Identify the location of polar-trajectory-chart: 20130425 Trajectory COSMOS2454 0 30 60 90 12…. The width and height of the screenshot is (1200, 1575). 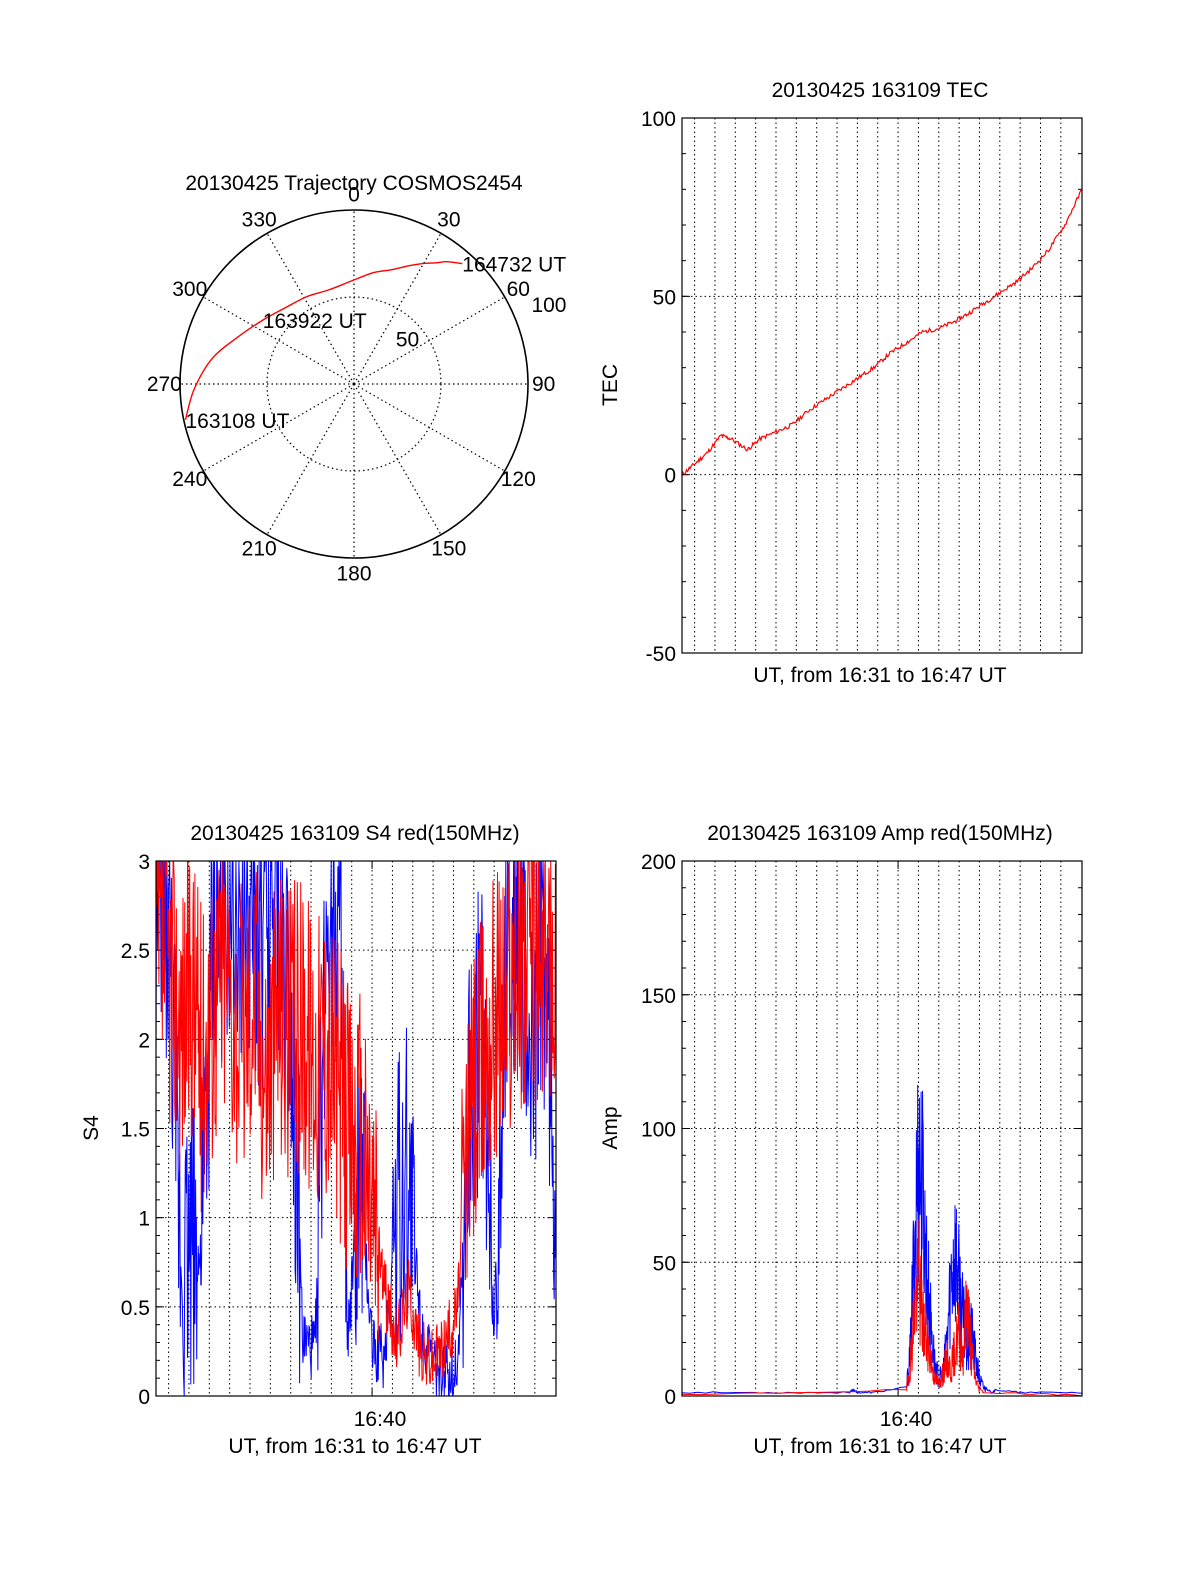
(357, 379).